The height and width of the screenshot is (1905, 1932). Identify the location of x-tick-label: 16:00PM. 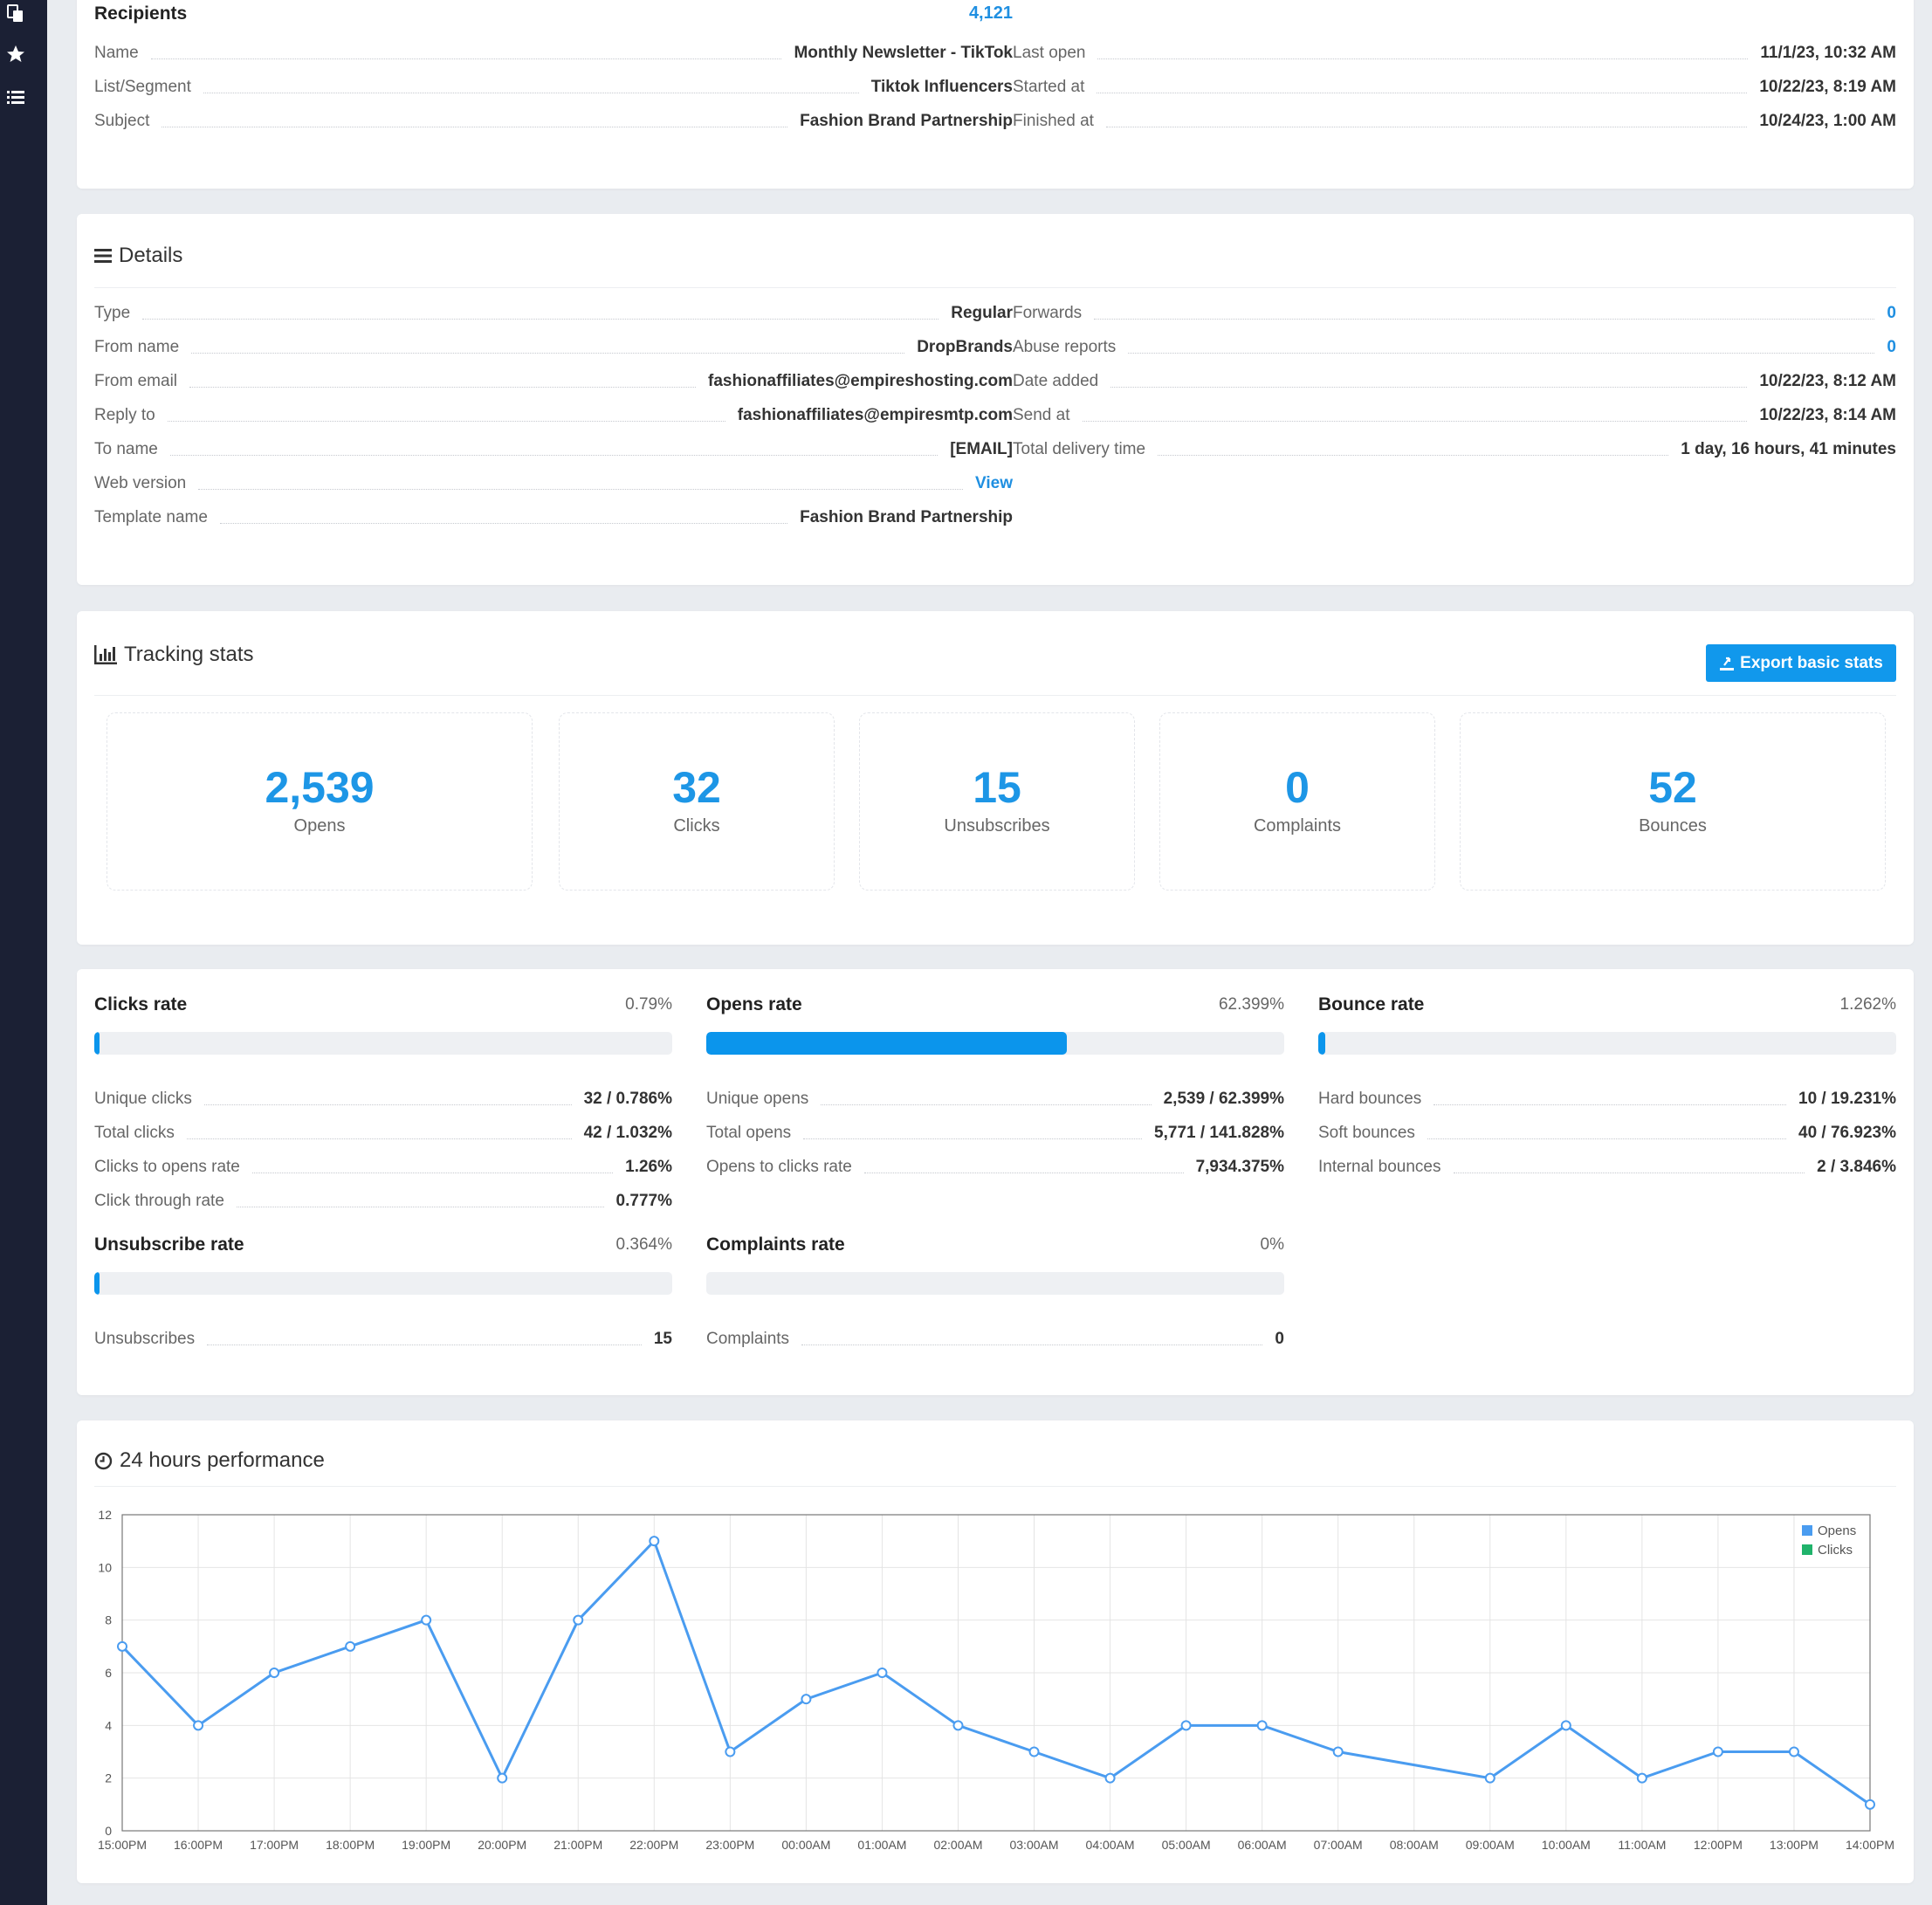
(198, 1845).